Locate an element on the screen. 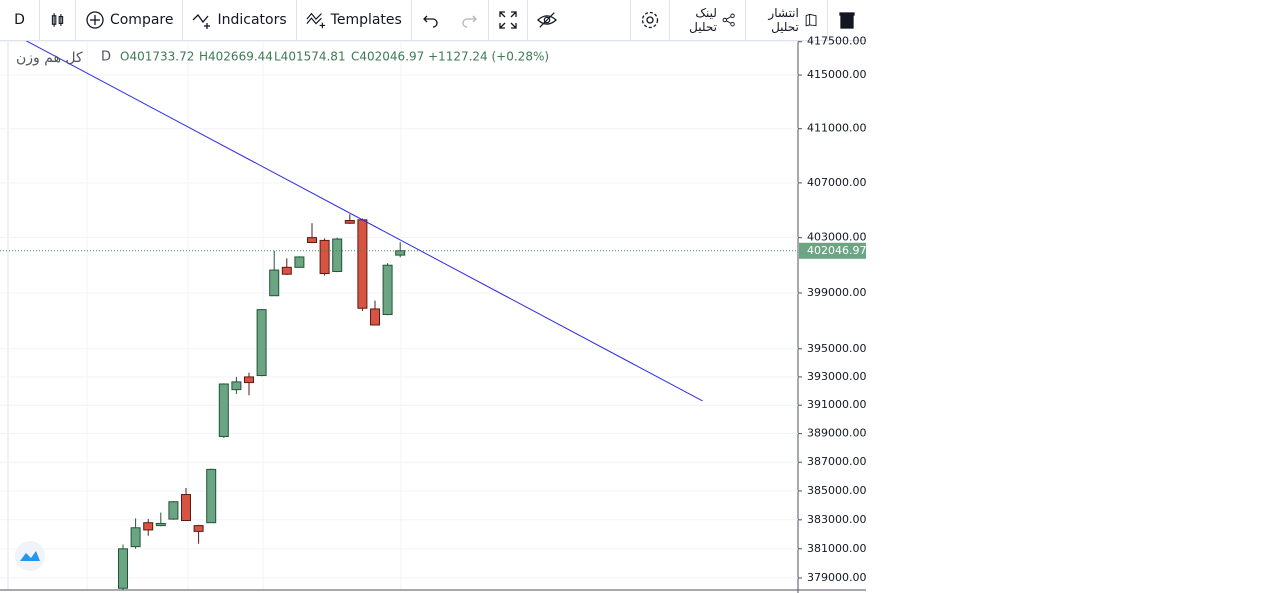  publish-icon is located at coordinates (811, 20).